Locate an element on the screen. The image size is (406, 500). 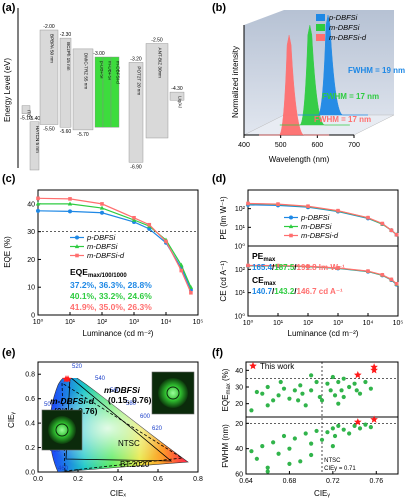
wavelength-label: 460 is located at coordinates (63, 469).